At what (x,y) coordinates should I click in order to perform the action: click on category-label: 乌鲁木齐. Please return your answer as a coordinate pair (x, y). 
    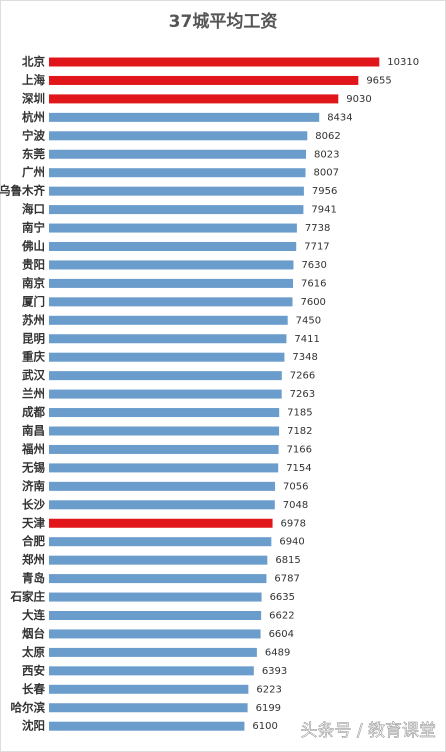
    Looking at the image, I should click on (22, 191).